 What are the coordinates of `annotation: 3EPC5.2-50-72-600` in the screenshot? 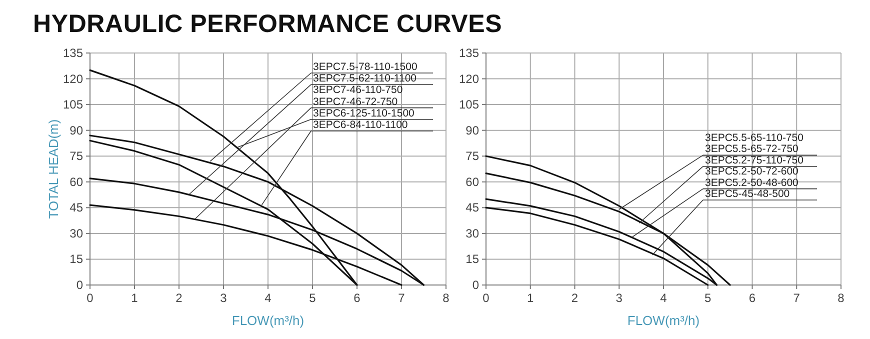 It's located at (752, 172).